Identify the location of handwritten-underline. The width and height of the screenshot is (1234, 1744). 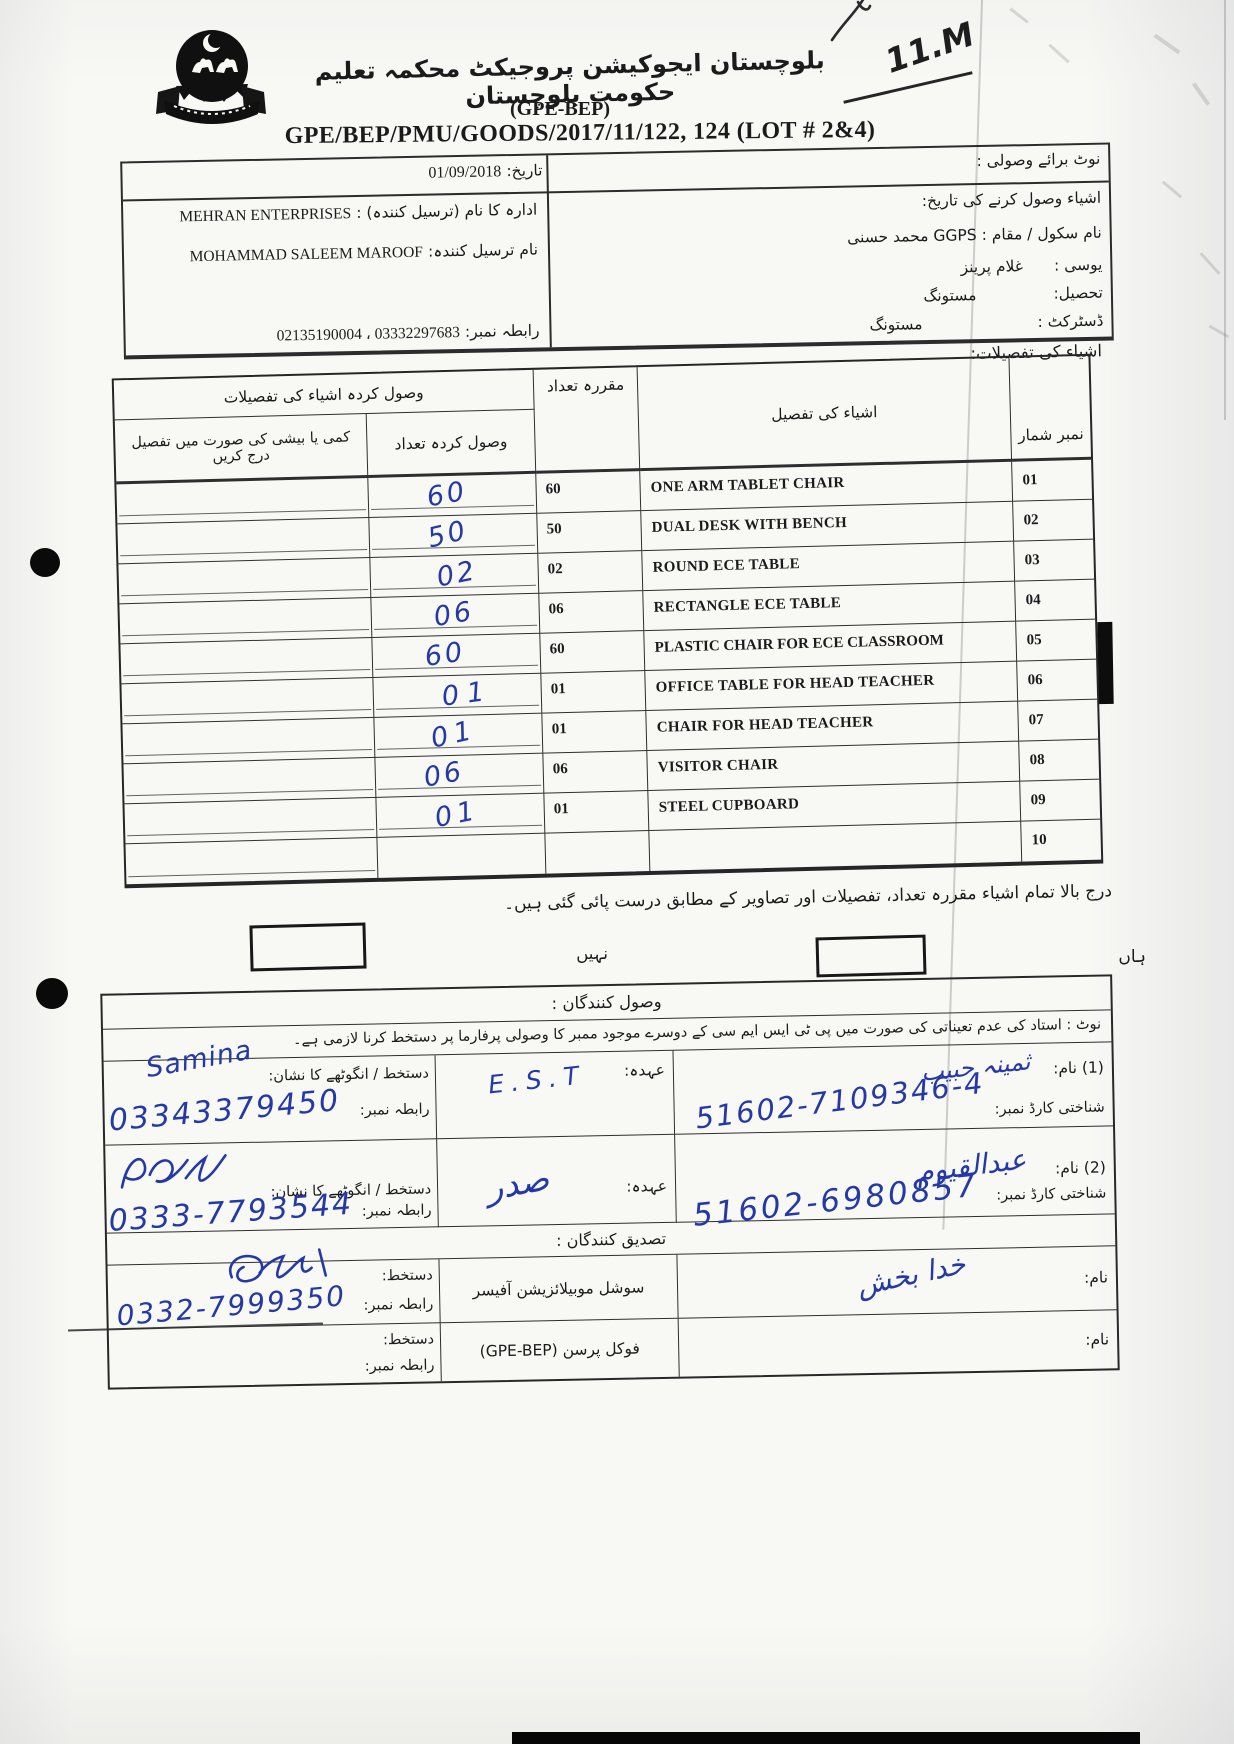
(908, 87).